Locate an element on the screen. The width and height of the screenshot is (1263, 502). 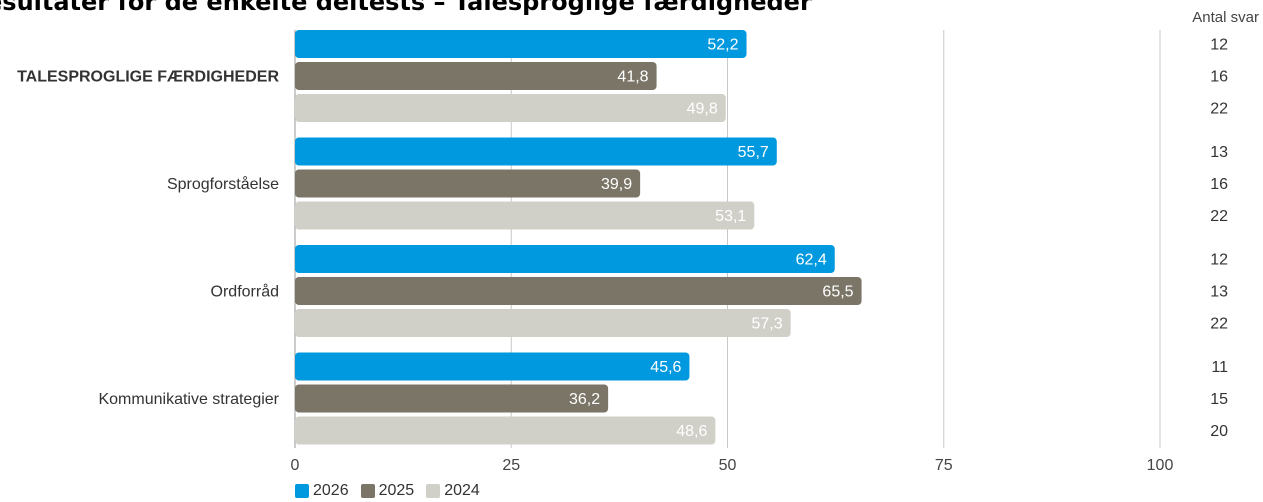
legend-item: 2025 is located at coordinates (387, 491).